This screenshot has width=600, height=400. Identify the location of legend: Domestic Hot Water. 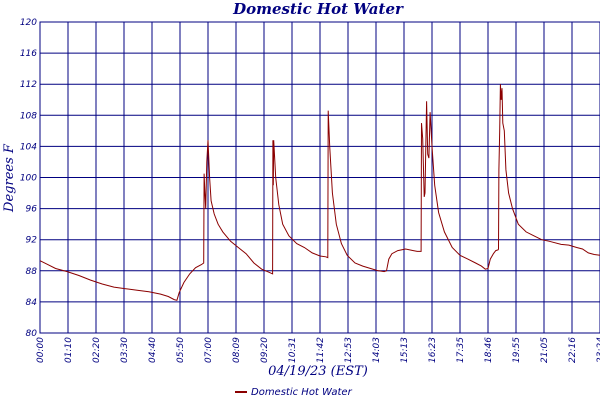
(294, 392).